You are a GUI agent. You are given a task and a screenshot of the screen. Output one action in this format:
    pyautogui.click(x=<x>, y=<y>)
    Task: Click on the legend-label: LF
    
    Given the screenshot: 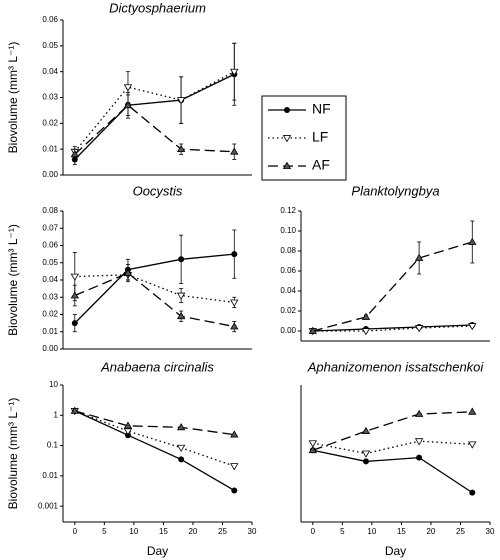 What is the action you would take?
    pyautogui.click(x=320, y=137)
    